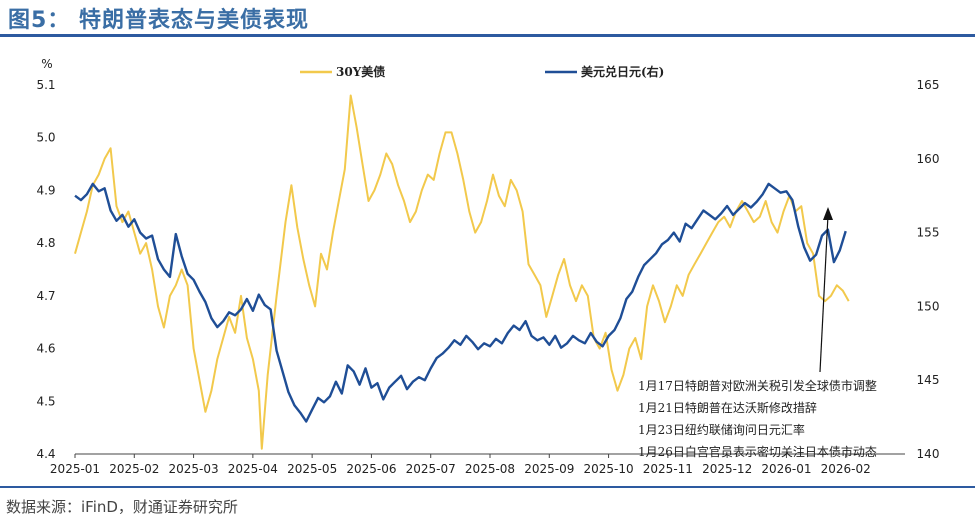  I want to click on right-axis-tick-label: 165, so click(928, 85).